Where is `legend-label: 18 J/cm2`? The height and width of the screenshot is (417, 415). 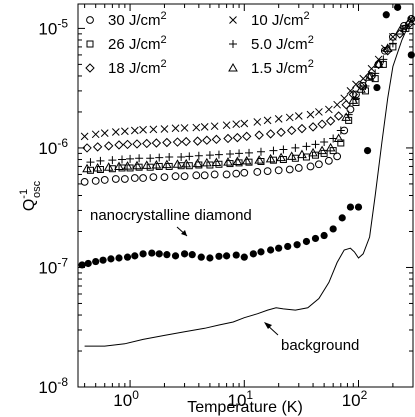 legend-label: 18 J/cm2 is located at coordinates (137, 67).